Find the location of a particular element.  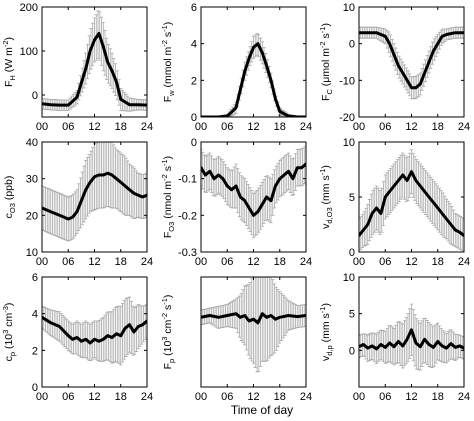

y-axis-label-part: cm is located at coordinates (9, 321).